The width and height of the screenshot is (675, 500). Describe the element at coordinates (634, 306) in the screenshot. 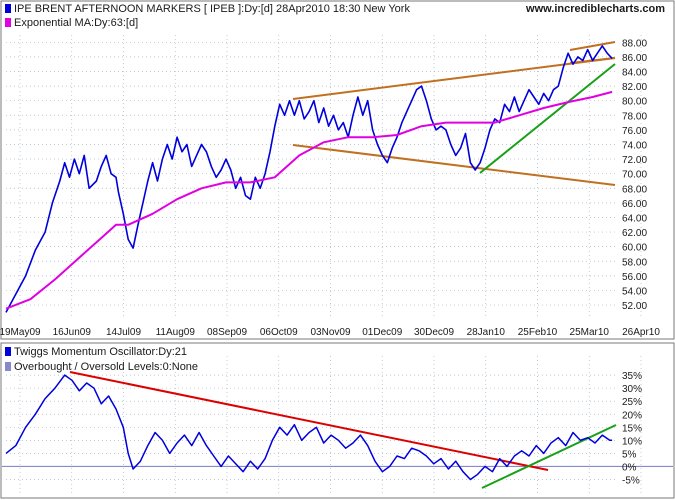

I see `price-y-tick-label: 52.00` at that location.